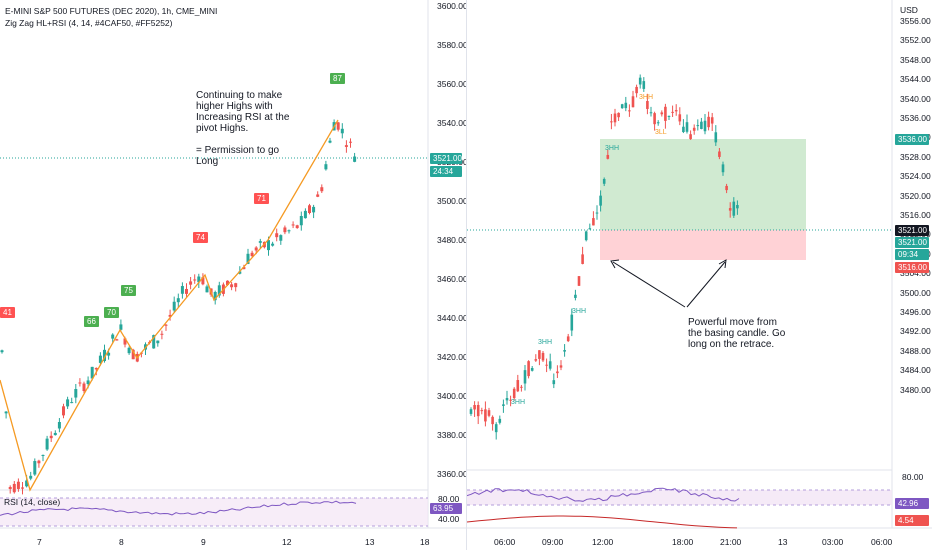 This screenshot has height=550, width=932. I want to click on rsi-pivot-marker: 66, so click(91, 321).